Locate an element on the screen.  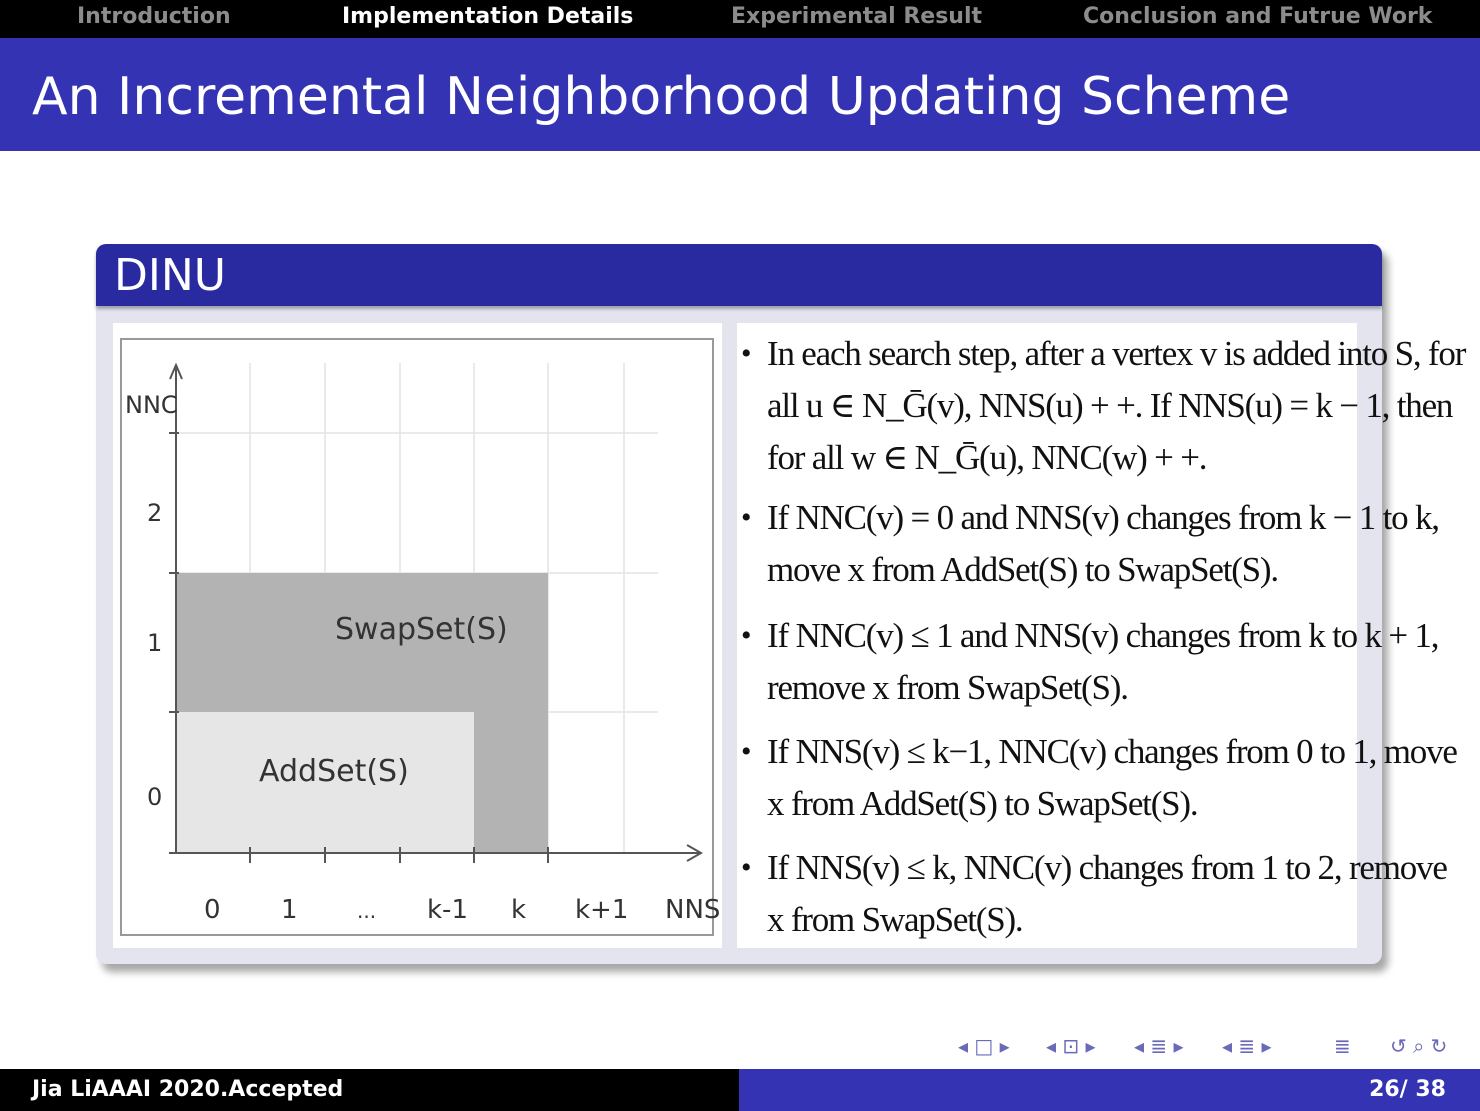
x-tick-k-minus-1: k-1 is located at coordinates (447, 910).